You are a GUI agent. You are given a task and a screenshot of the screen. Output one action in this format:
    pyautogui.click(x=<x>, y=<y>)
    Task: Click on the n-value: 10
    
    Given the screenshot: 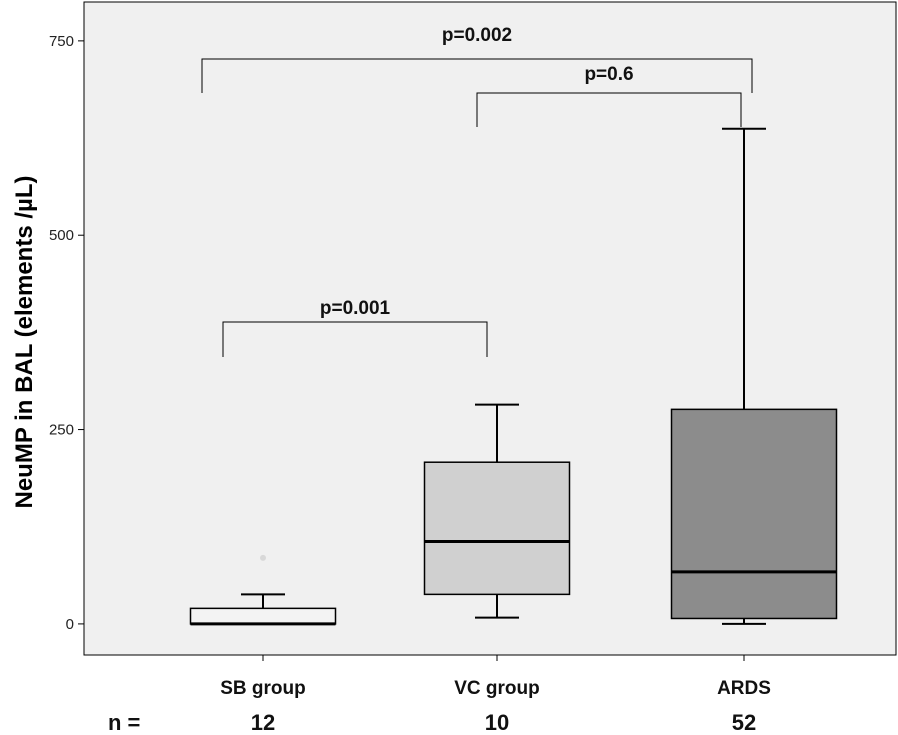 What is the action you would take?
    pyautogui.click(x=497, y=722)
    